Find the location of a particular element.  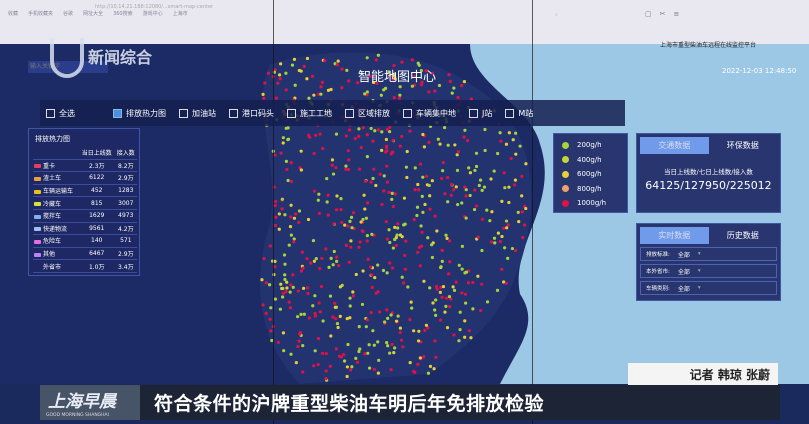

layer-checkbox: M站 is located at coordinates (519, 113).